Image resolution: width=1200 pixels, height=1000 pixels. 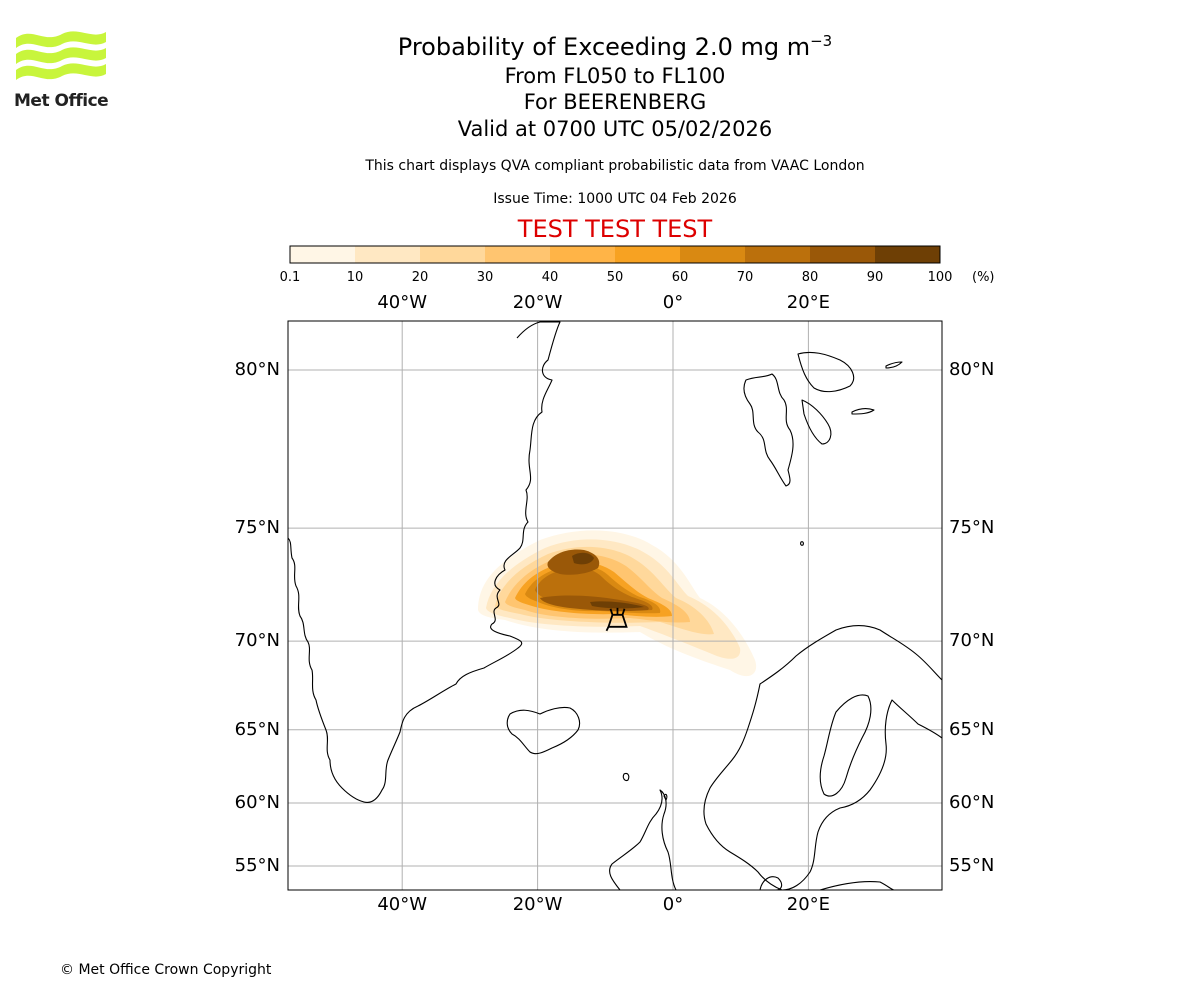 What do you see at coordinates (972, 641) in the screenshot?
I see `lat-label-right: 70°N` at bounding box center [972, 641].